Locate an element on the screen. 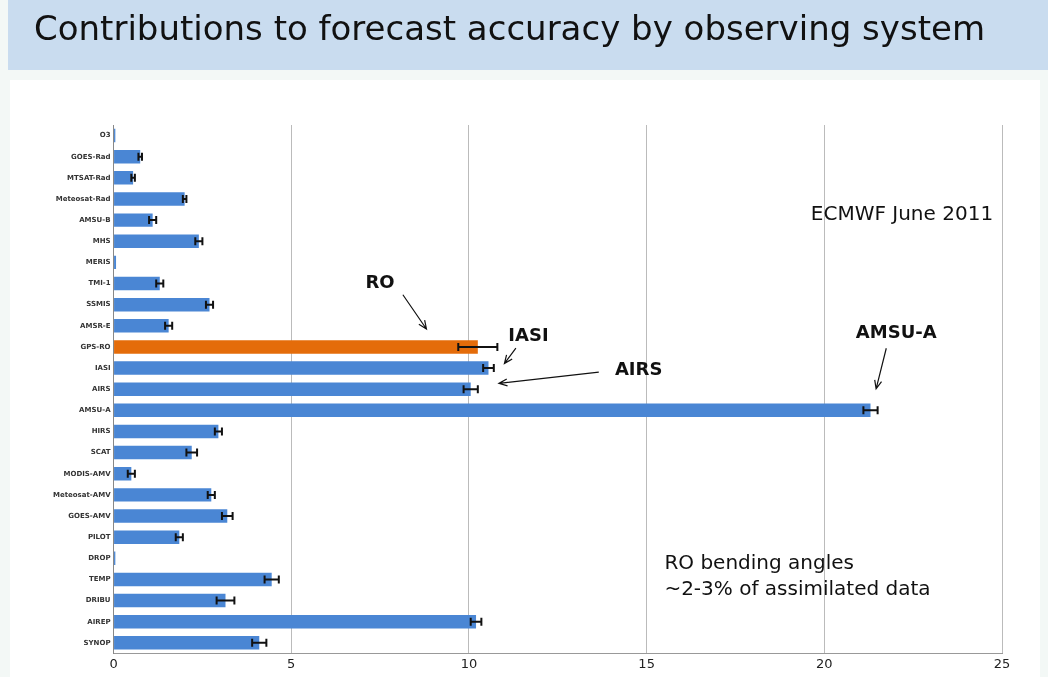 This screenshot has width=1048, height=677. chart-title: Contributions to forecast accuracy by observing system is located at coordinates (509, 27).